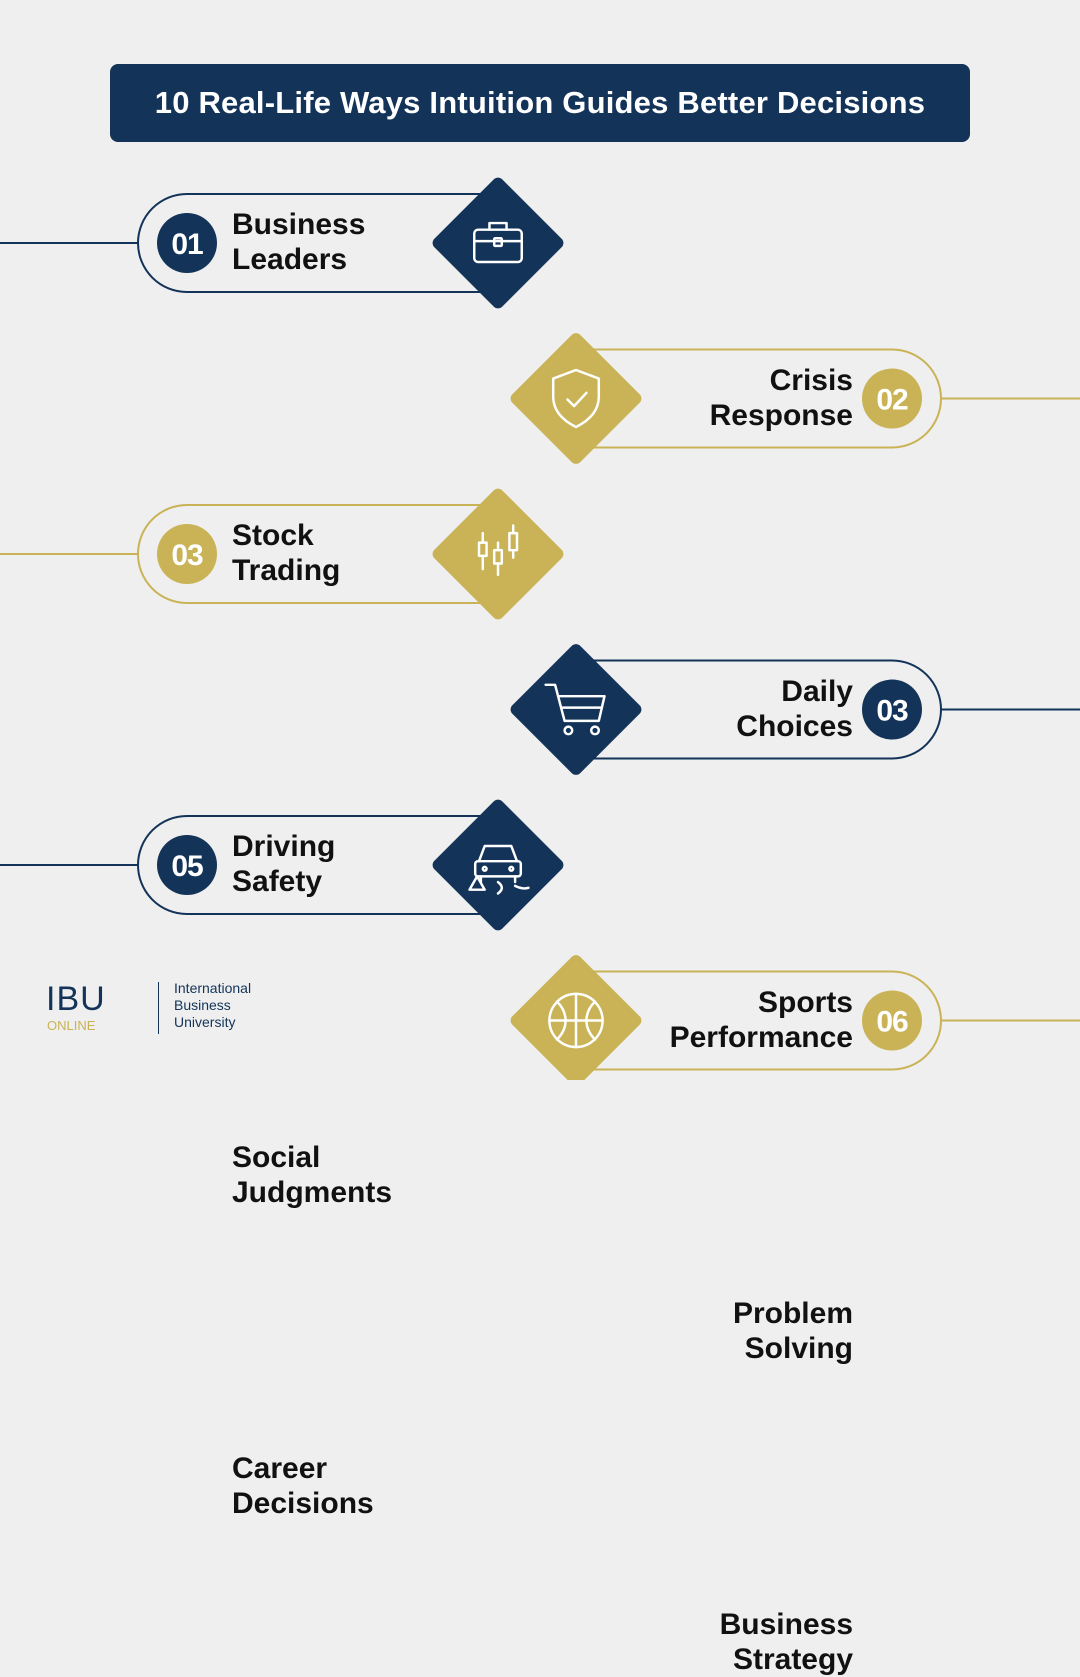 Image resolution: width=1080 pixels, height=1677 pixels. I want to click on item-label: Business Leaders, so click(298, 242).